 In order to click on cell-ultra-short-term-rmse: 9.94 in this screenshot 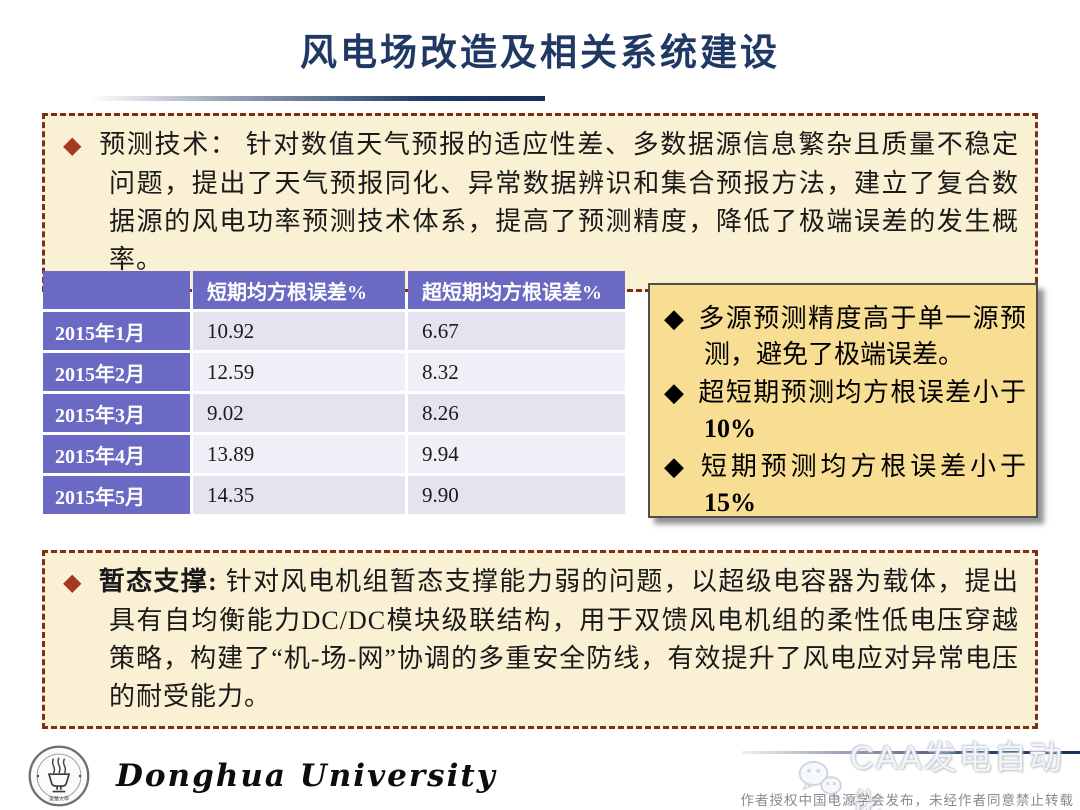, I will do `click(516, 454)`.